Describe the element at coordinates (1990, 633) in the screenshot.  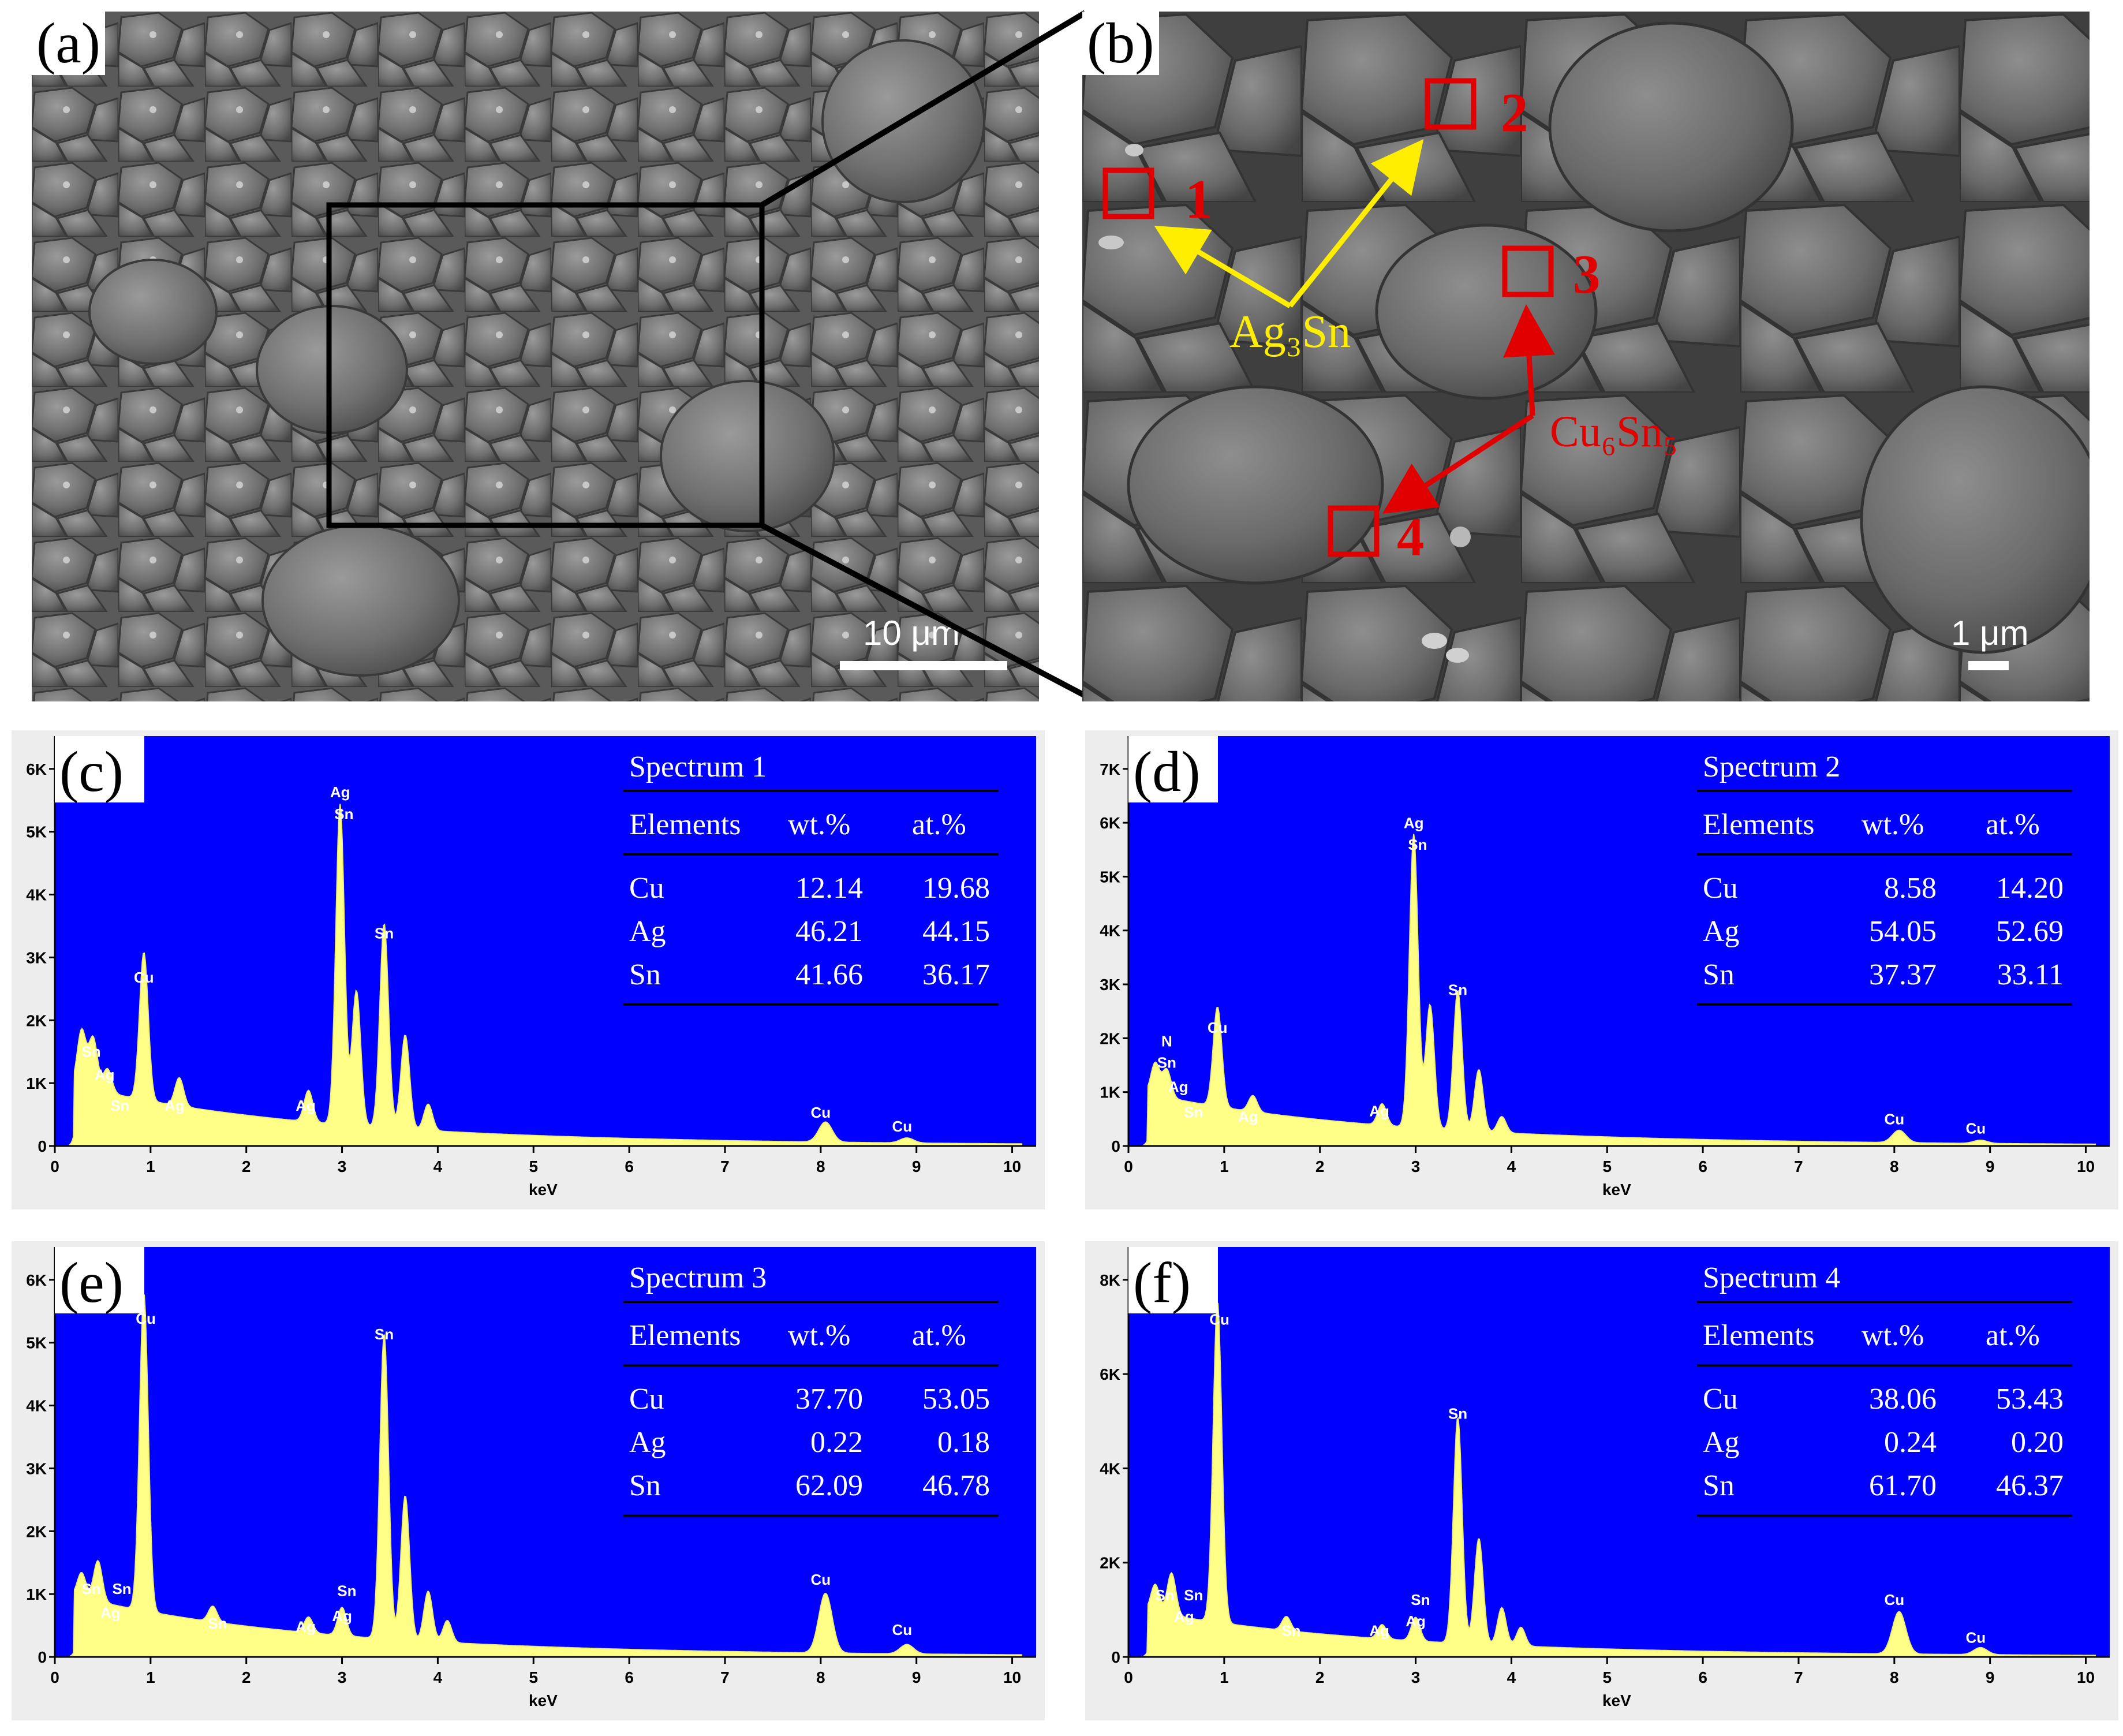
I see `scale-bar-label-b: 1 μm` at that location.